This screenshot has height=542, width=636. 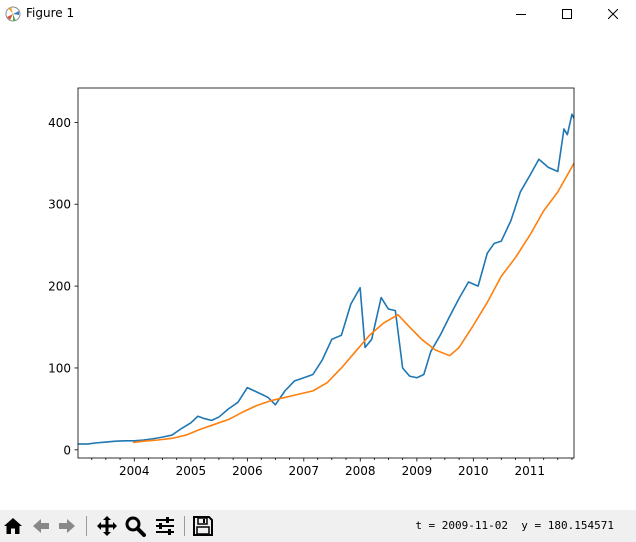 I want to click on minimize-icon, so click(x=521, y=14).